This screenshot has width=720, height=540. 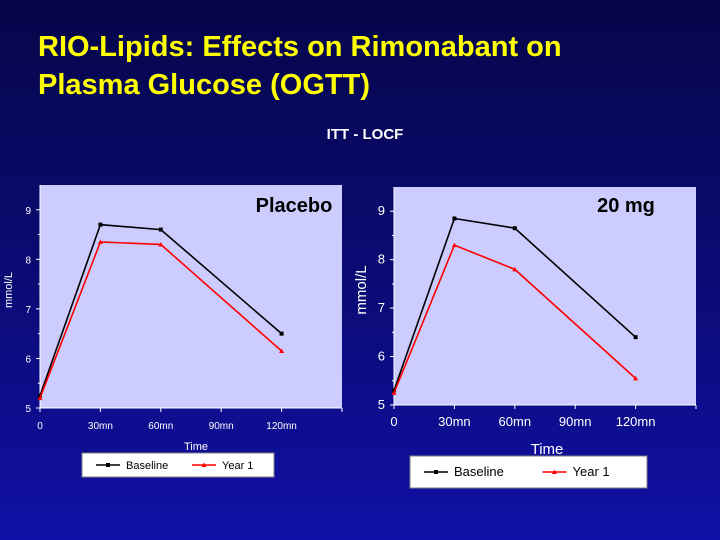 I want to click on legend-box, so click(x=528, y=472).